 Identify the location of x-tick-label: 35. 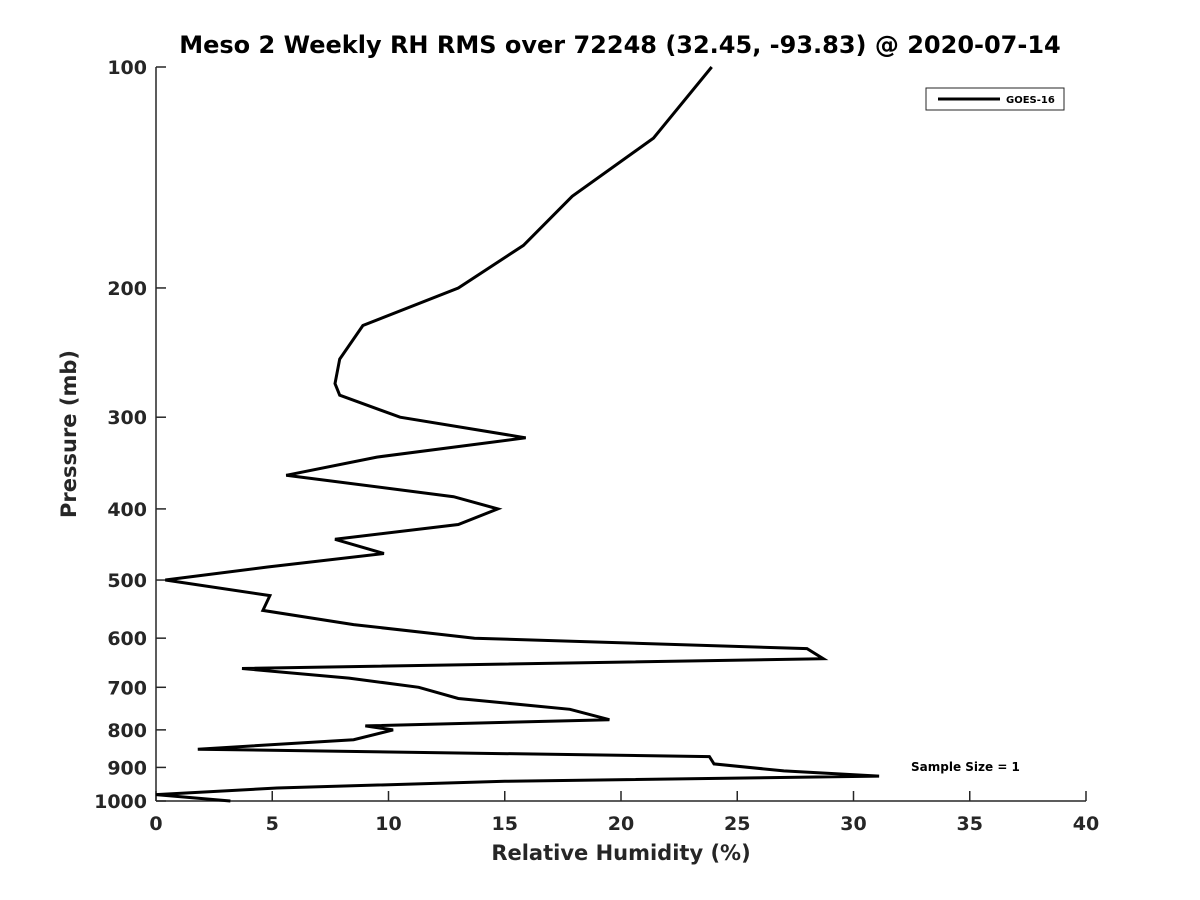
(970, 824).